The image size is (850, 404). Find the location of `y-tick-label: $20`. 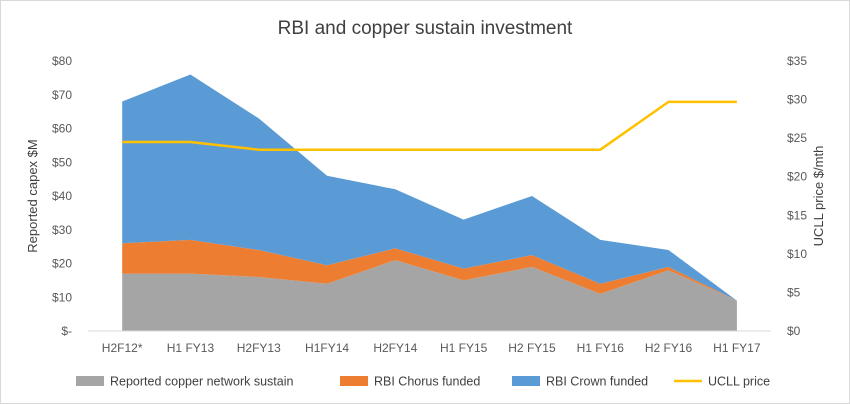

y-tick-label: $20 is located at coordinates (62, 264).